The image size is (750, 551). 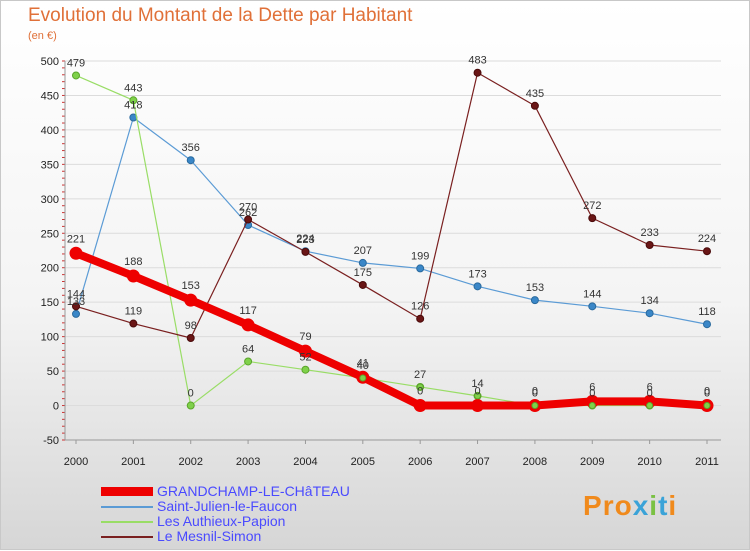 I want to click on y-tick-label: 450, so click(x=50, y=96).